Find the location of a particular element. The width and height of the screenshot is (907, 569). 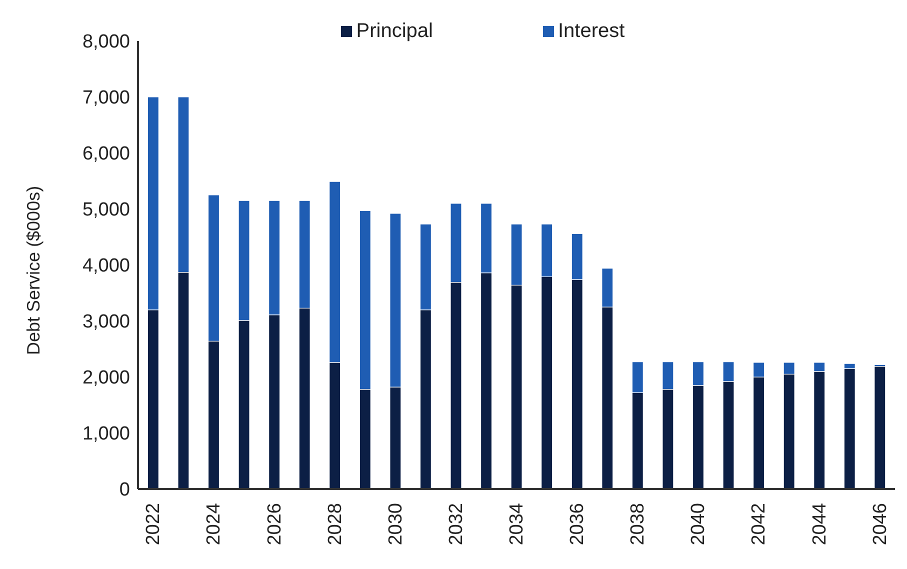

x-tick-label: 2040 is located at coordinates (699, 524).